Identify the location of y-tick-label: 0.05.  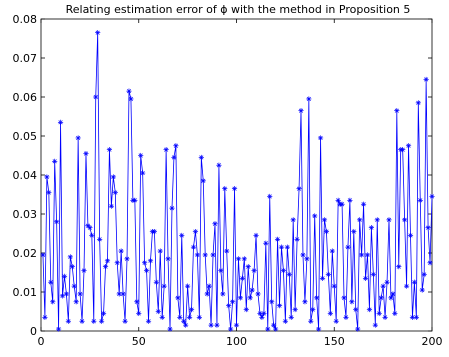
(25, 136).